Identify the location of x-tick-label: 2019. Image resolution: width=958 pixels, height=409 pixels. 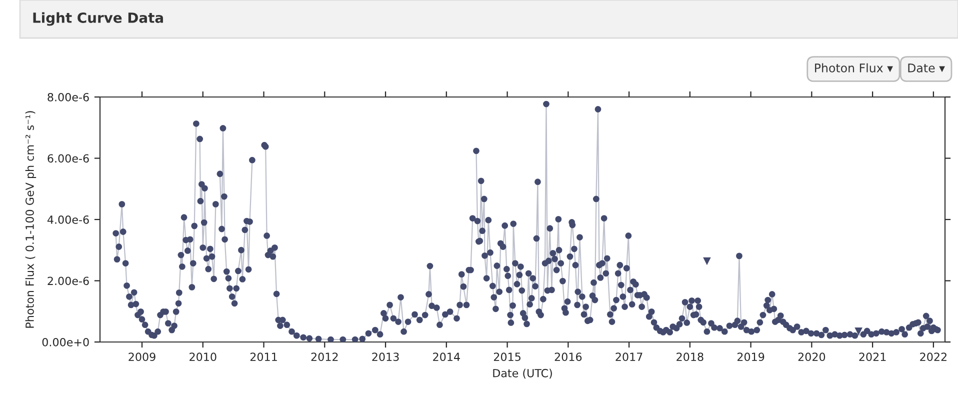
(750, 357).